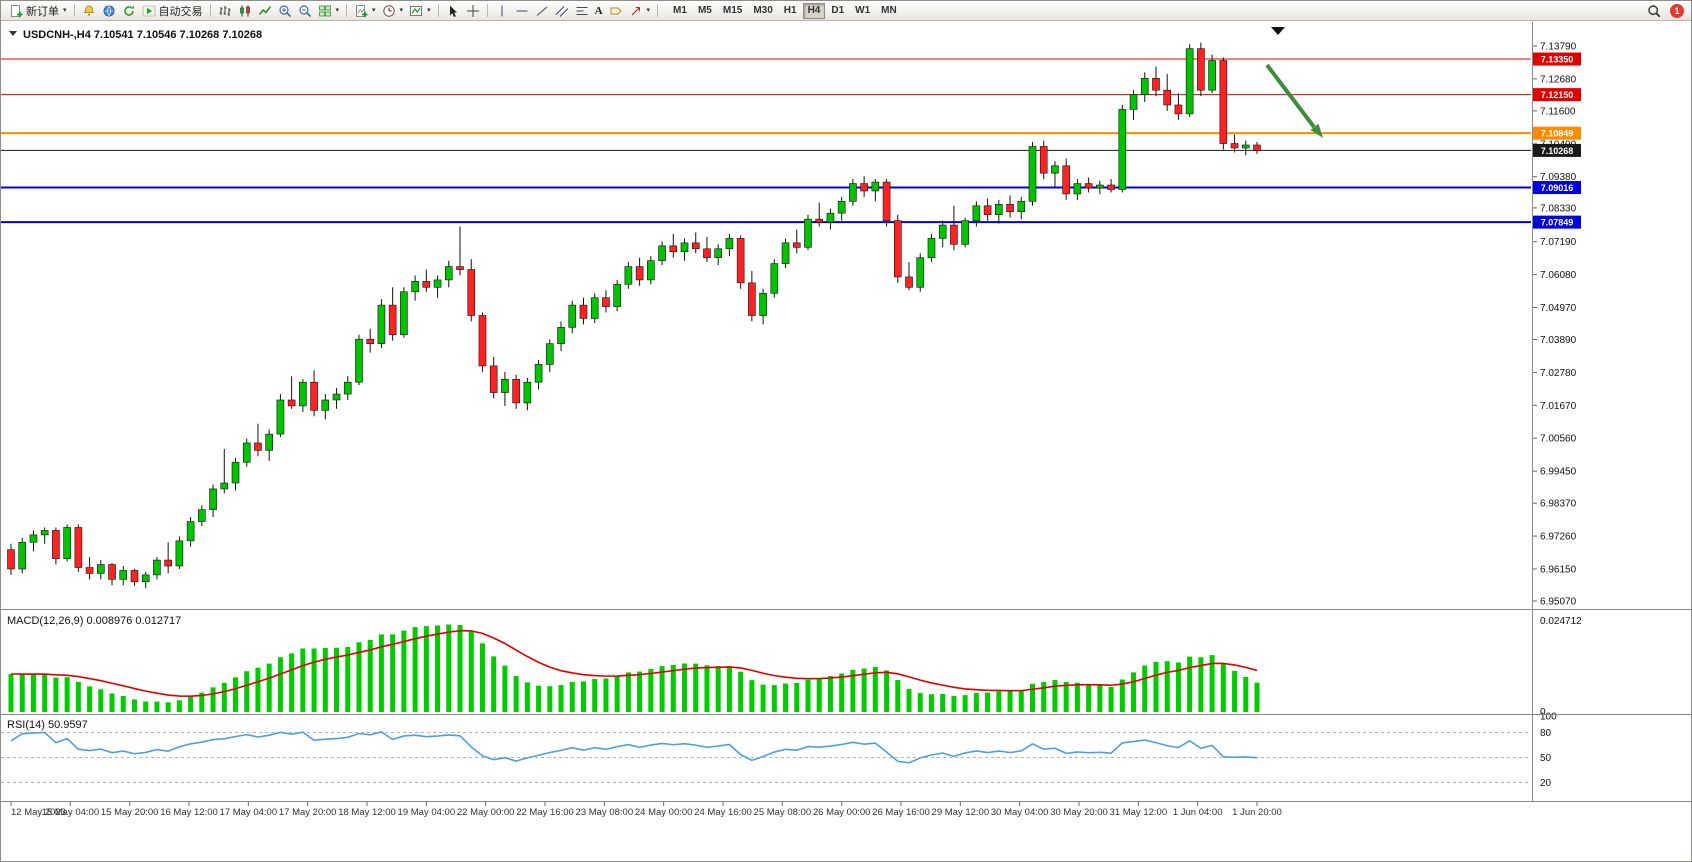  What do you see at coordinates (89, 11) in the screenshot?
I see `alerts-button` at bounding box center [89, 11].